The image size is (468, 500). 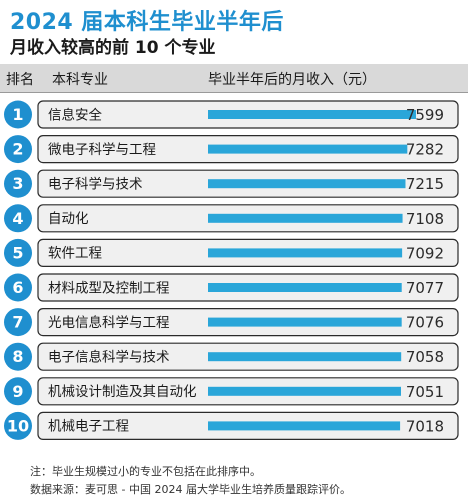 I want to click on footnote: 注：毕业生规模过小的专业不包括在此排序中。, so click(x=145, y=471).